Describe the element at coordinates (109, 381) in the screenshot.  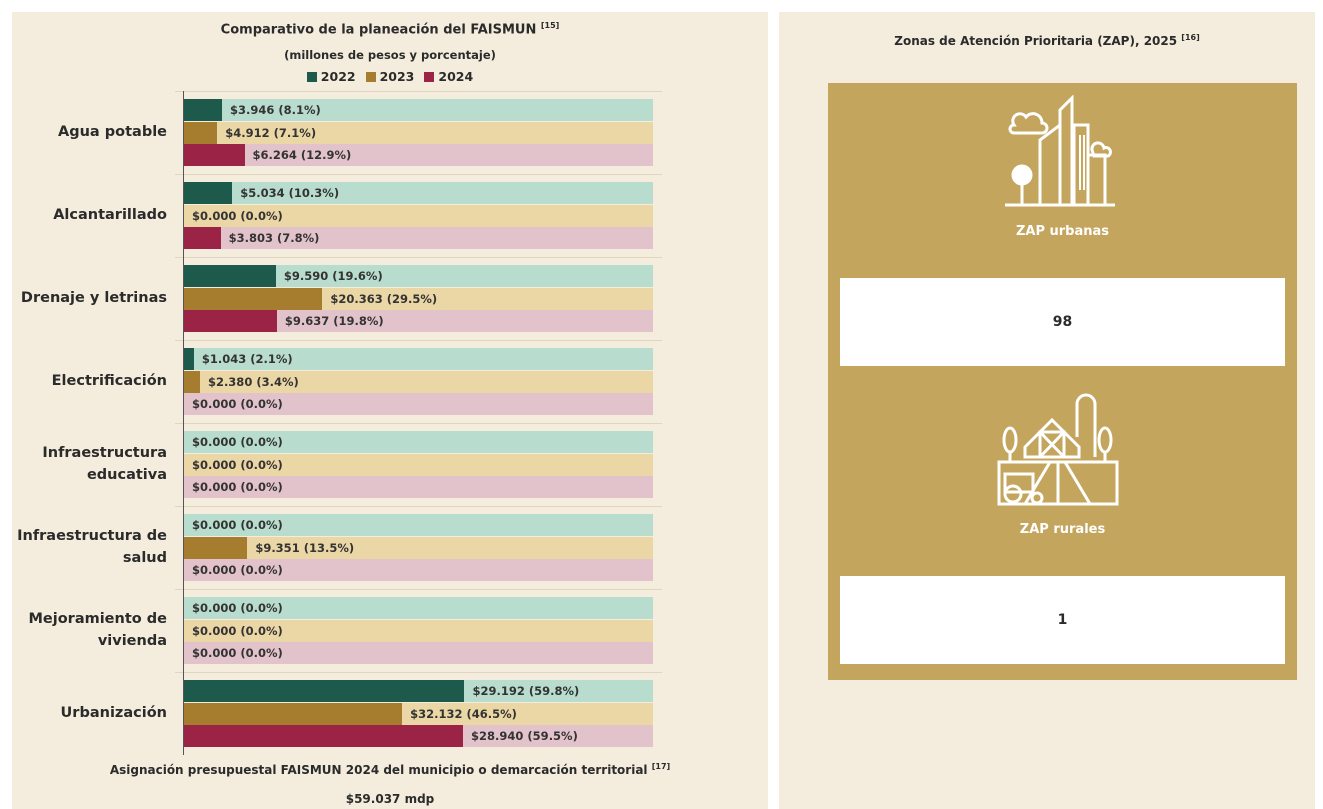
I see `category-label: Electrificación` at that location.